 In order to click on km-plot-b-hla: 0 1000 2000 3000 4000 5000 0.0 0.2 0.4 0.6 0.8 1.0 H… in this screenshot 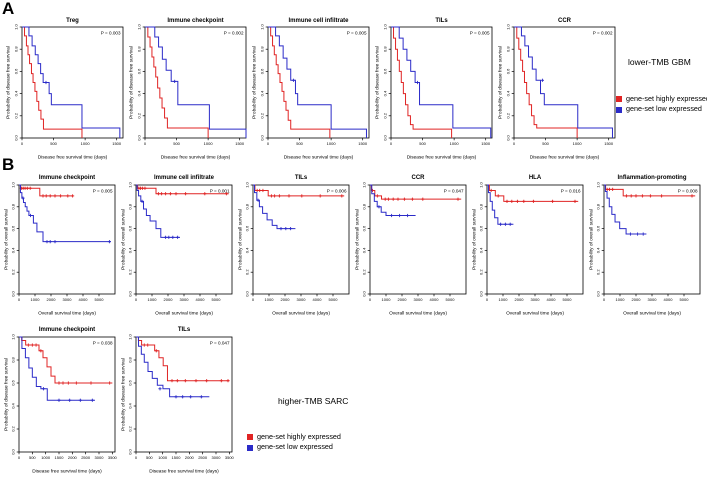, I will do `click(528, 242)`.